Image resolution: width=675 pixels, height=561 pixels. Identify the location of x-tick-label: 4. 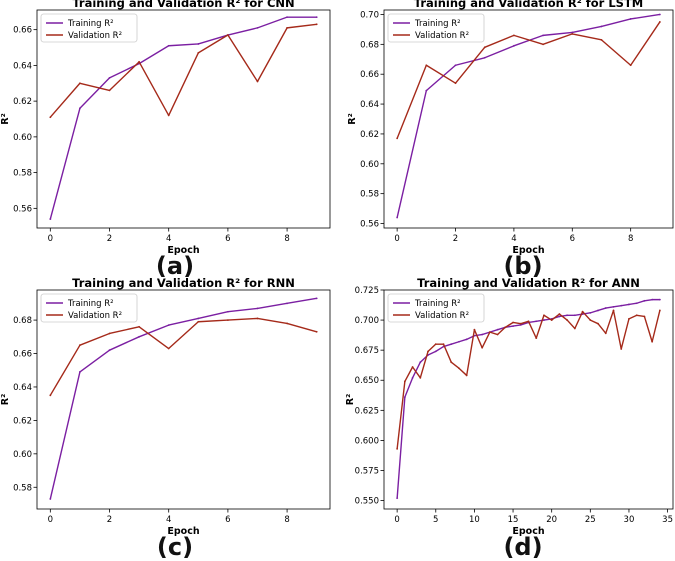
(168, 520).